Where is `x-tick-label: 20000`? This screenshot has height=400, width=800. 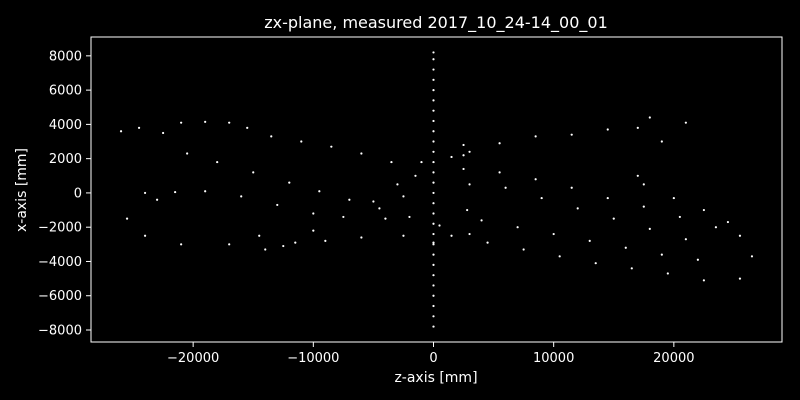
x-tick-label: 20000 is located at coordinates (673, 358).